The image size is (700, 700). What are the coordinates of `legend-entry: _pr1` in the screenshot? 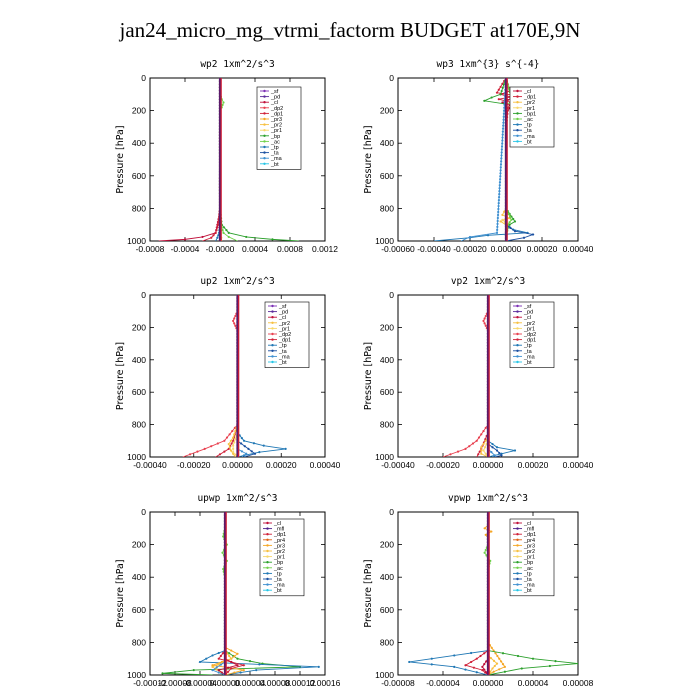 It's located at (276, 131).